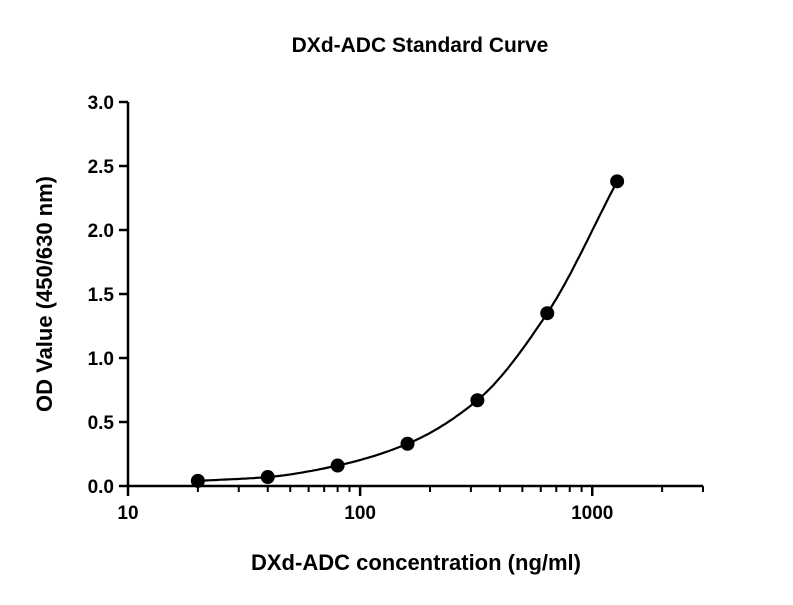  Describe the element at coordinates (101, 295) in the screenshot. I see `y-tick-label: 1.5` at that location.